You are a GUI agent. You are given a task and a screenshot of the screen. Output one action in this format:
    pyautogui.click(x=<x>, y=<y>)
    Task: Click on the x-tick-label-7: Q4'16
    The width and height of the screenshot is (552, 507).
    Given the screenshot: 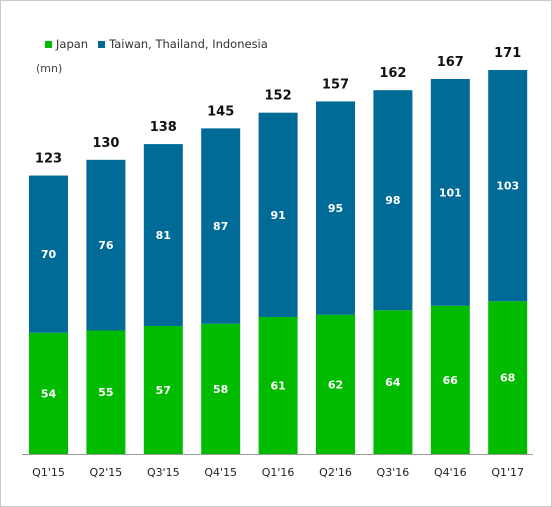 What is the action you would take?
    pyautogui.click(x=450, y=472)
    